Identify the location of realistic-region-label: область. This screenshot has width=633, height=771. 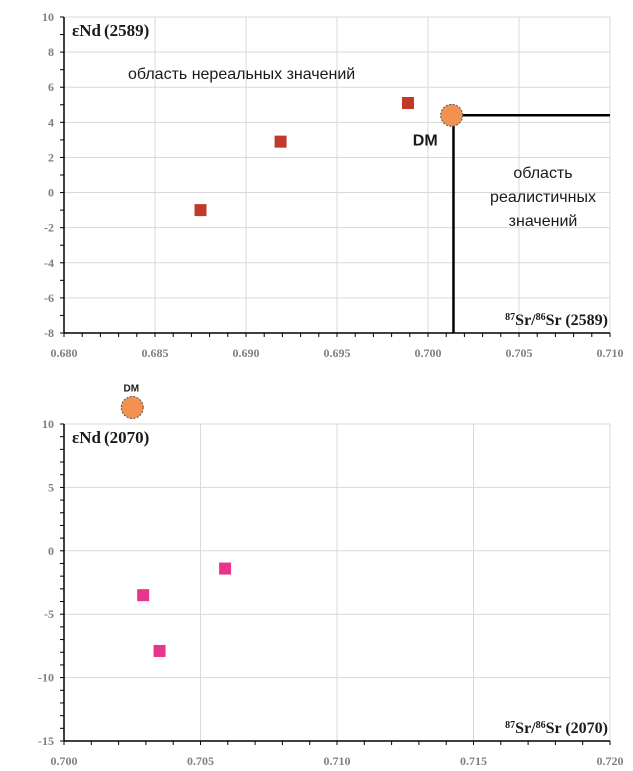
(542, 173).